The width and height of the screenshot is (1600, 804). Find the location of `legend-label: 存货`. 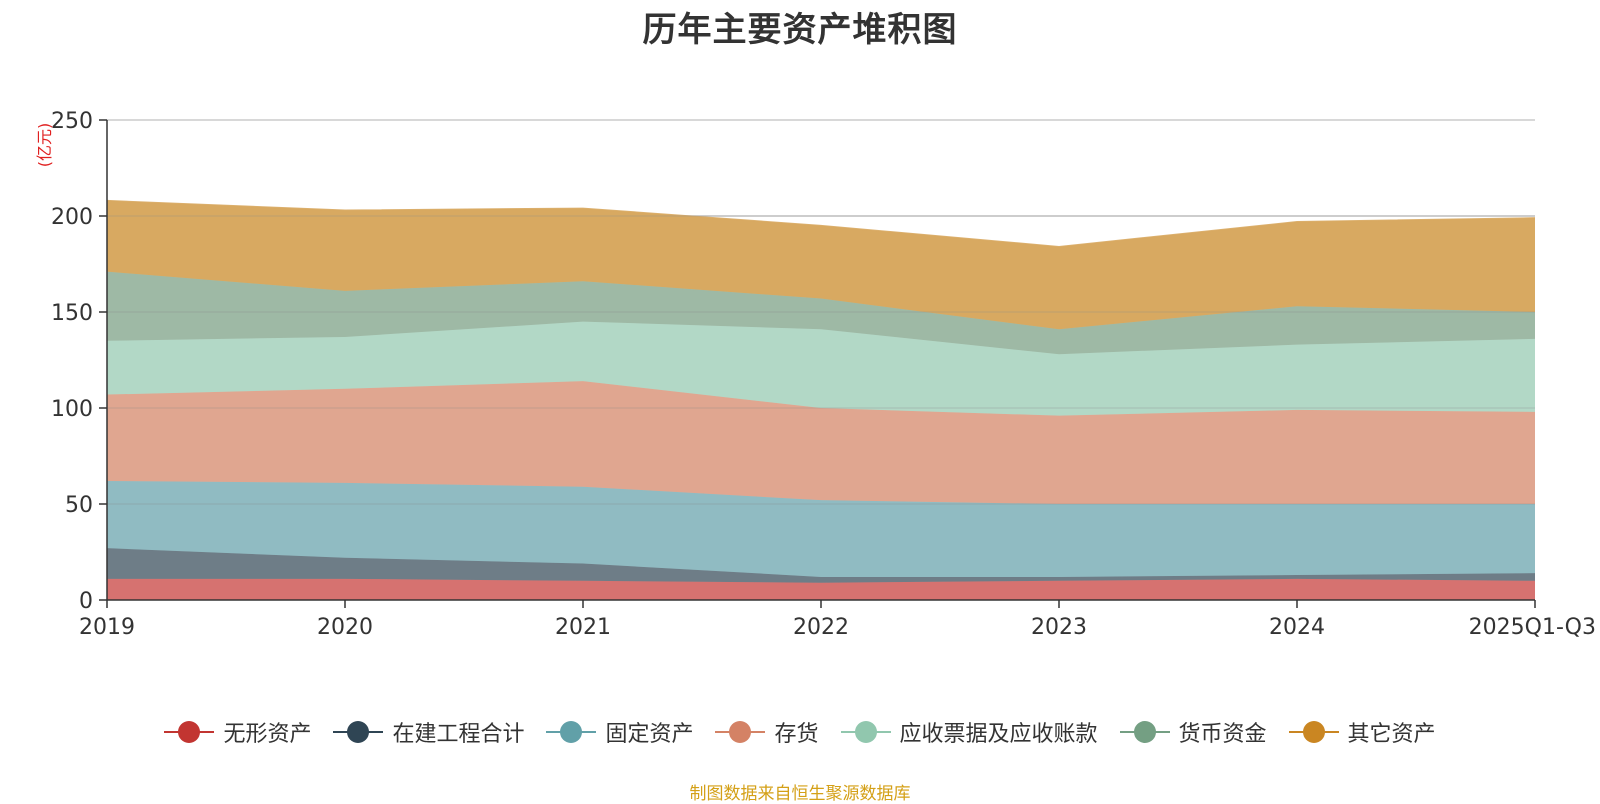

legend-label: 存货 is located at coordinates (796, 734).